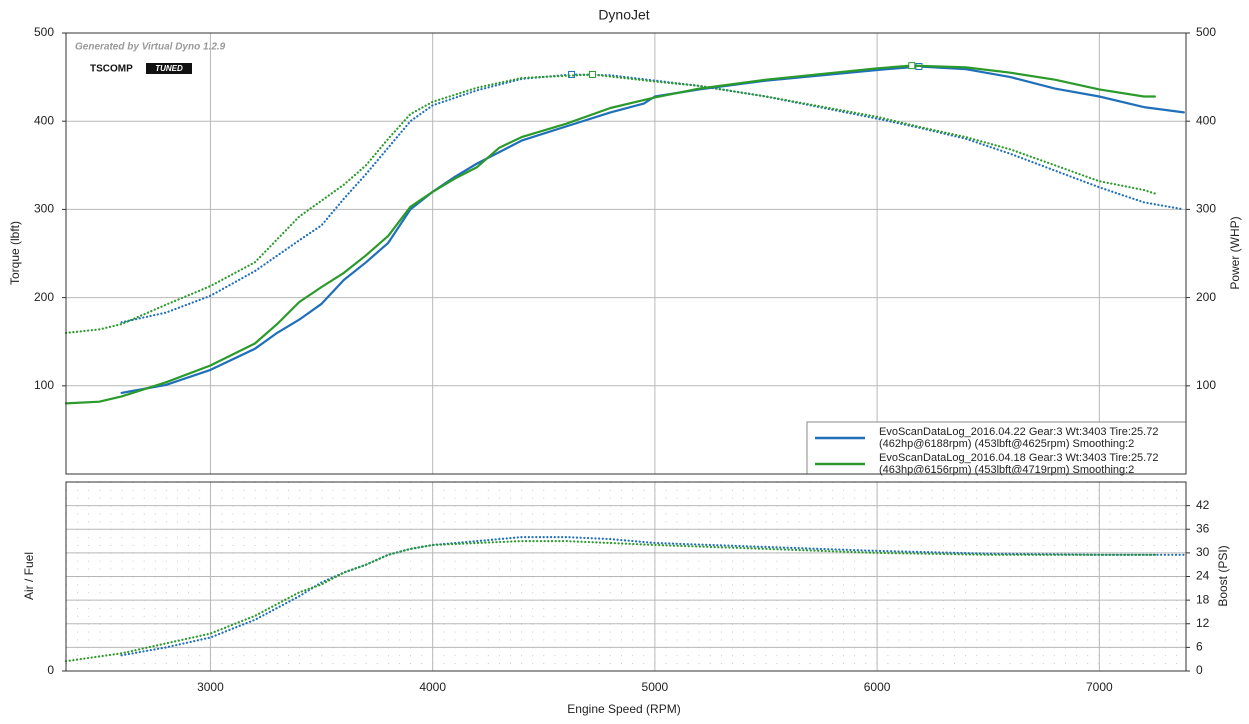 This screenshot has width=1249, height=724. I want to click on y2-tick-label: 100, so click(1206, 385).